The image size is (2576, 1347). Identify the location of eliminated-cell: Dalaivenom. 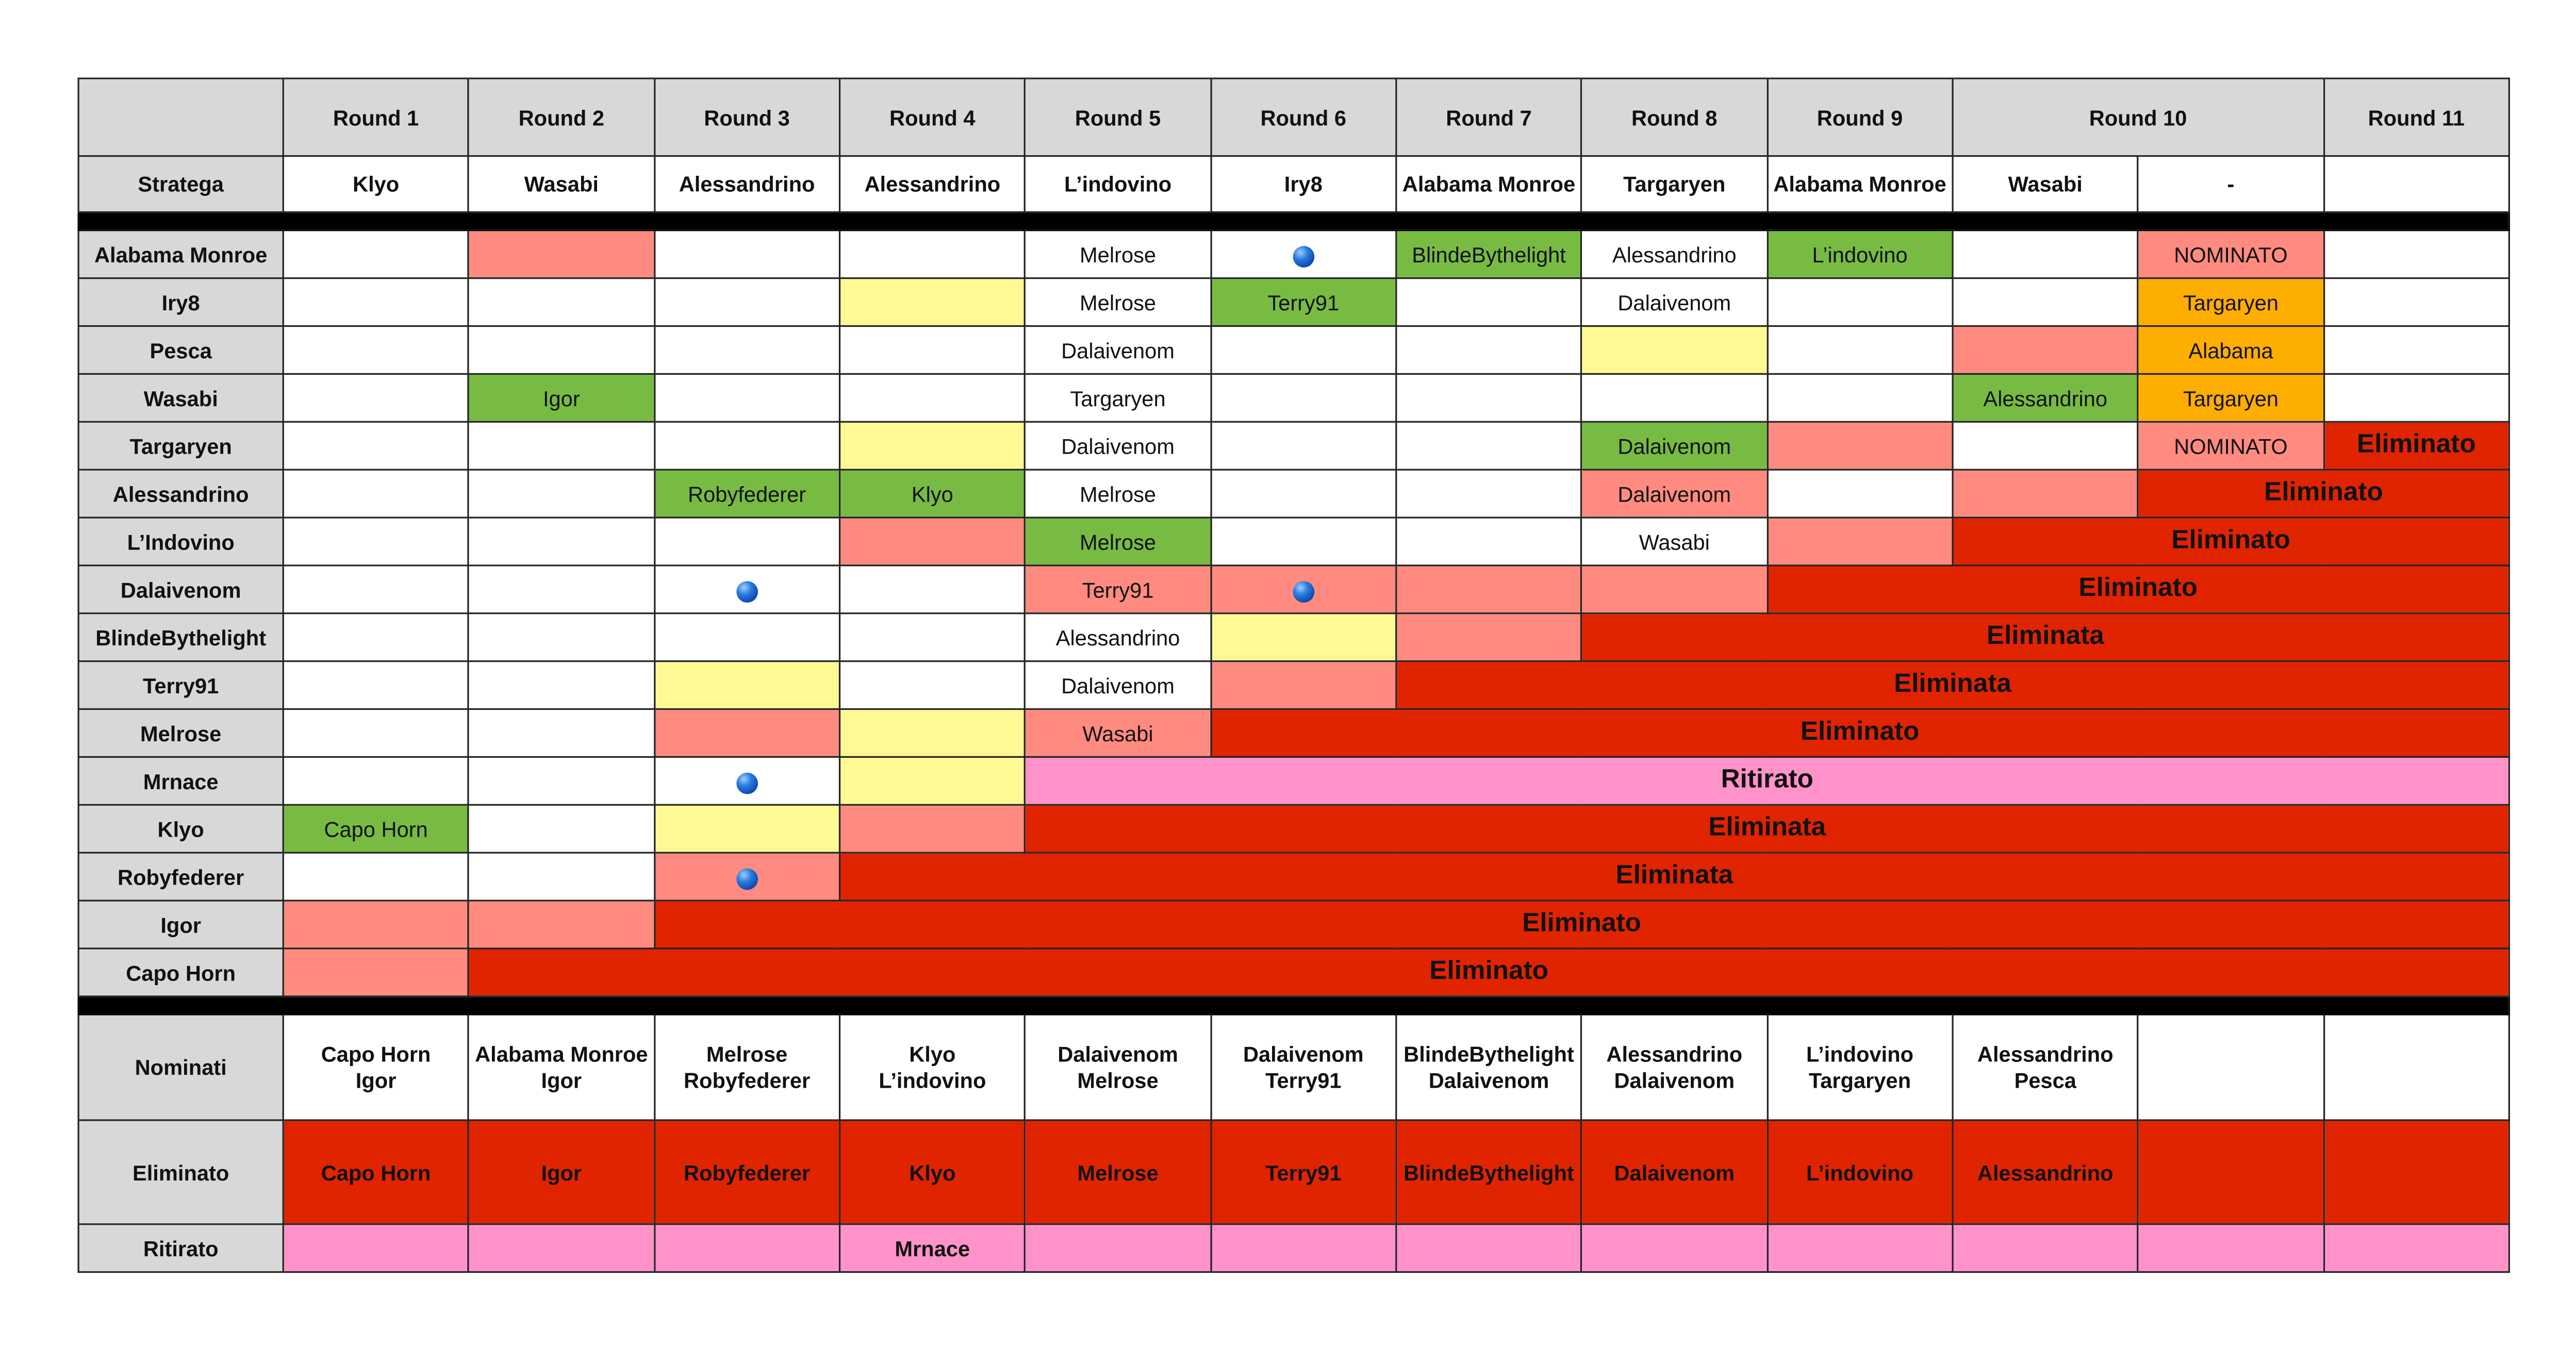
(1674, 1172).